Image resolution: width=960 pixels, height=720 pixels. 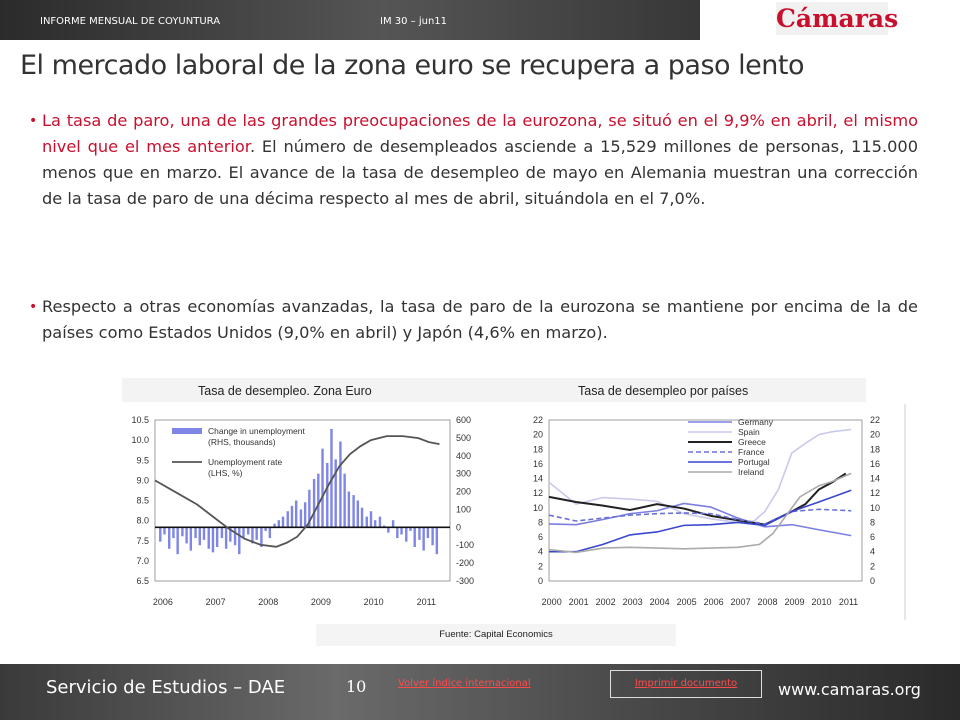 What do you see at coordinates (268, 602) in the screenshot?
I see `chart1-x-tick: 2008` at bounding box center [268, 602].